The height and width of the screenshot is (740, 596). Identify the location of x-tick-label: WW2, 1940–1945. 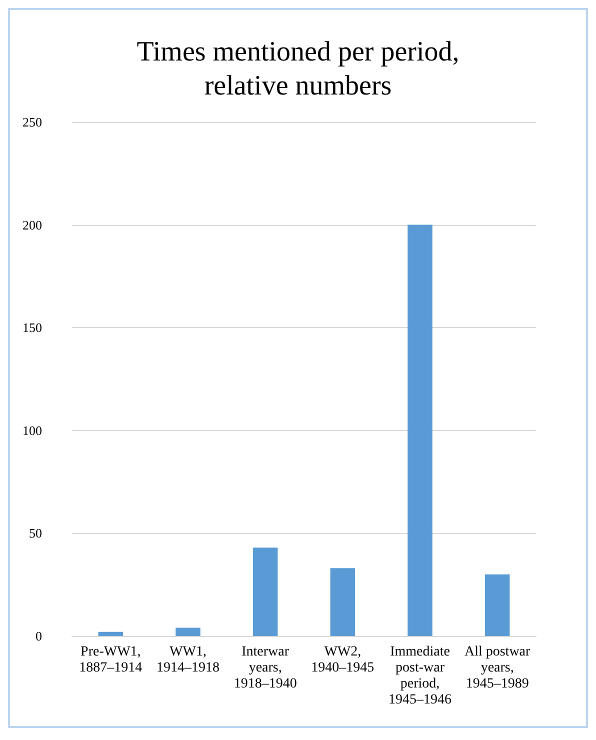
(342, 660).